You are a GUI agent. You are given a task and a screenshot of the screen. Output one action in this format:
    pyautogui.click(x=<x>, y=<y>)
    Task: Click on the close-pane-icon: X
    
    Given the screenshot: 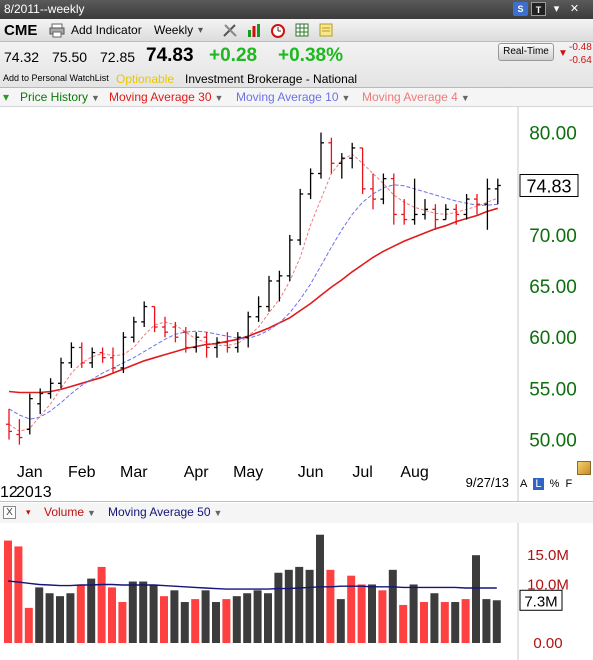 What is the action you would take?
    pyautogui.click(x=9, y=512)
    